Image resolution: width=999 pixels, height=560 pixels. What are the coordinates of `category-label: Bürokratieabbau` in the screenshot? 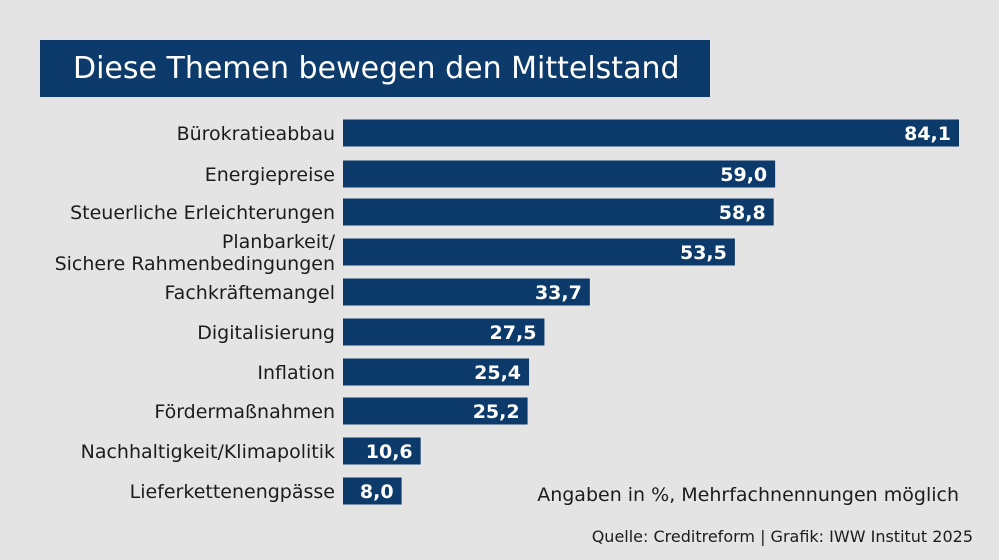 It's located at (256, 134).